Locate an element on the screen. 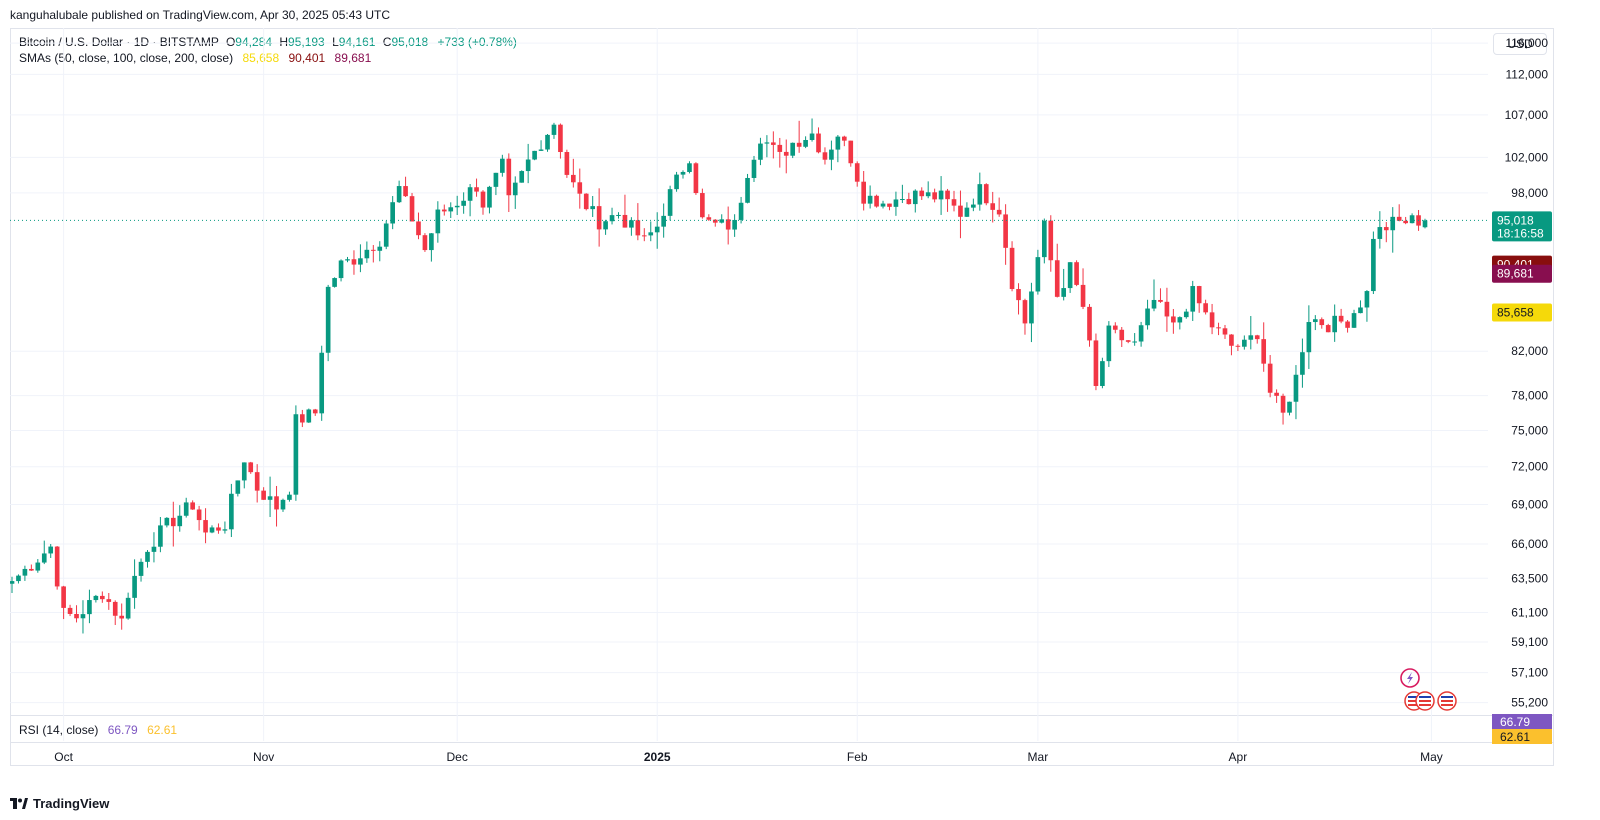 Image resolution: width=1600 pixels, height=820 pixels. currency-button: USD is located at coordinates (1520, 44).